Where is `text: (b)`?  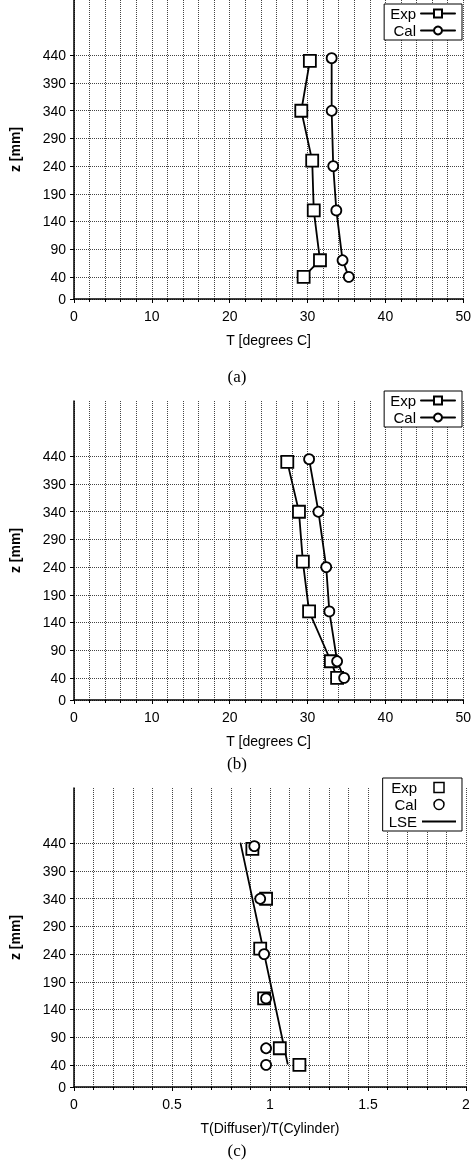 text: (b) is located at coordinates (237, 763).